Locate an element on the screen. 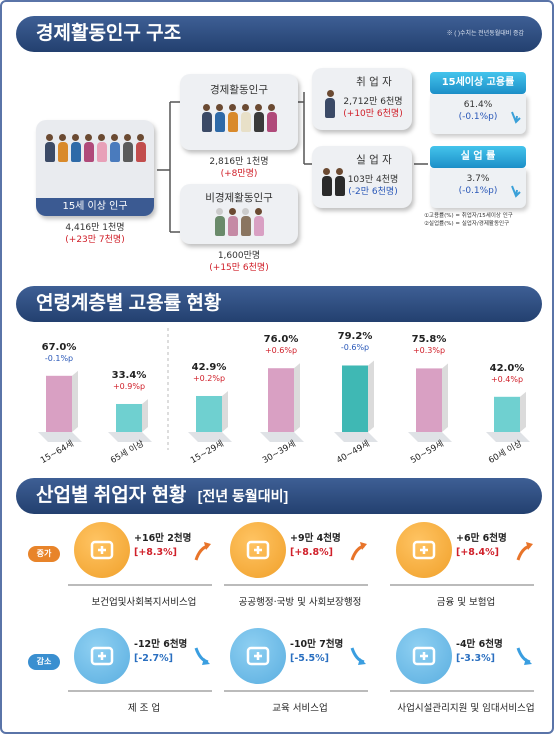  non-active-value: 1,600만명 (+15만 6천명) is located at coordinates (239, 262).